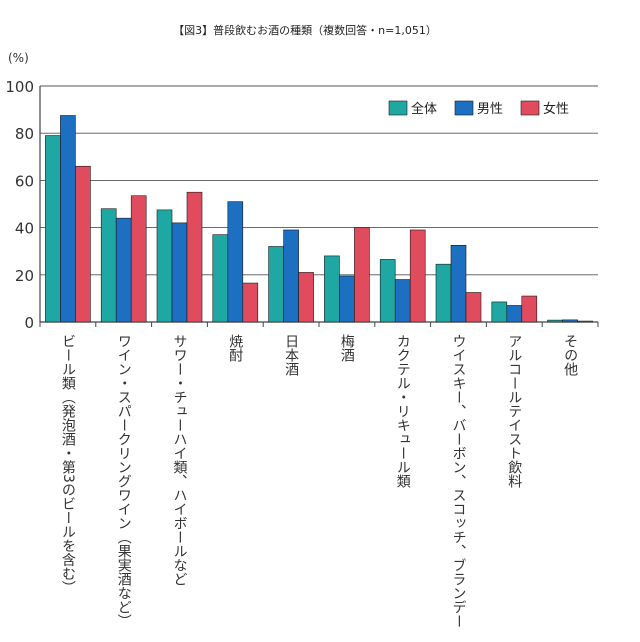  I want to click on legend-label: 男性, so click(490, 109).